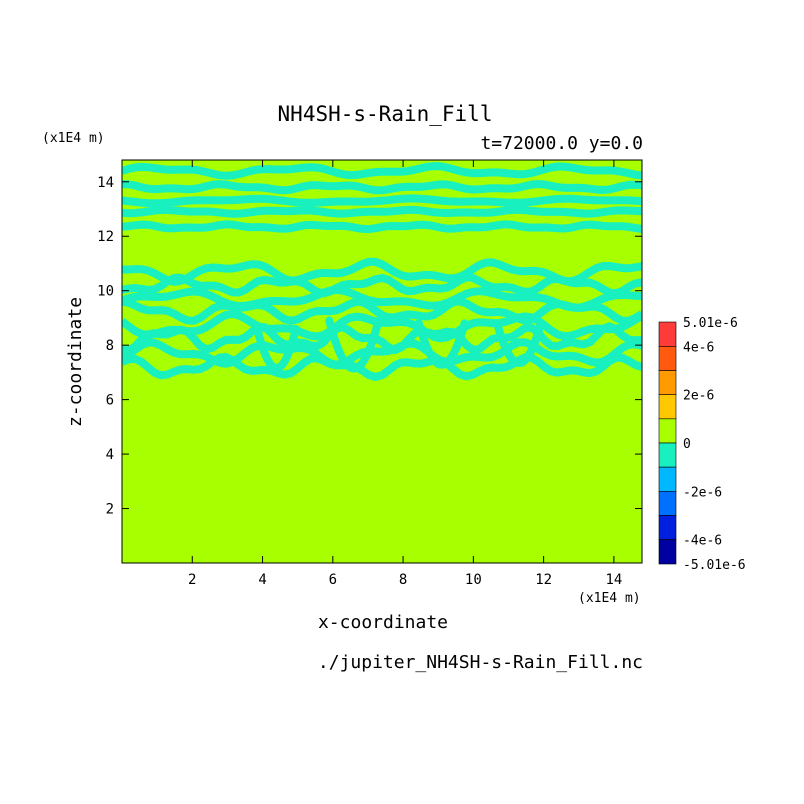 The image size is (804, 804). Describe the element at coordinates (105, 292) in the screenshot. I see `y-tick-label: 10` at that location.